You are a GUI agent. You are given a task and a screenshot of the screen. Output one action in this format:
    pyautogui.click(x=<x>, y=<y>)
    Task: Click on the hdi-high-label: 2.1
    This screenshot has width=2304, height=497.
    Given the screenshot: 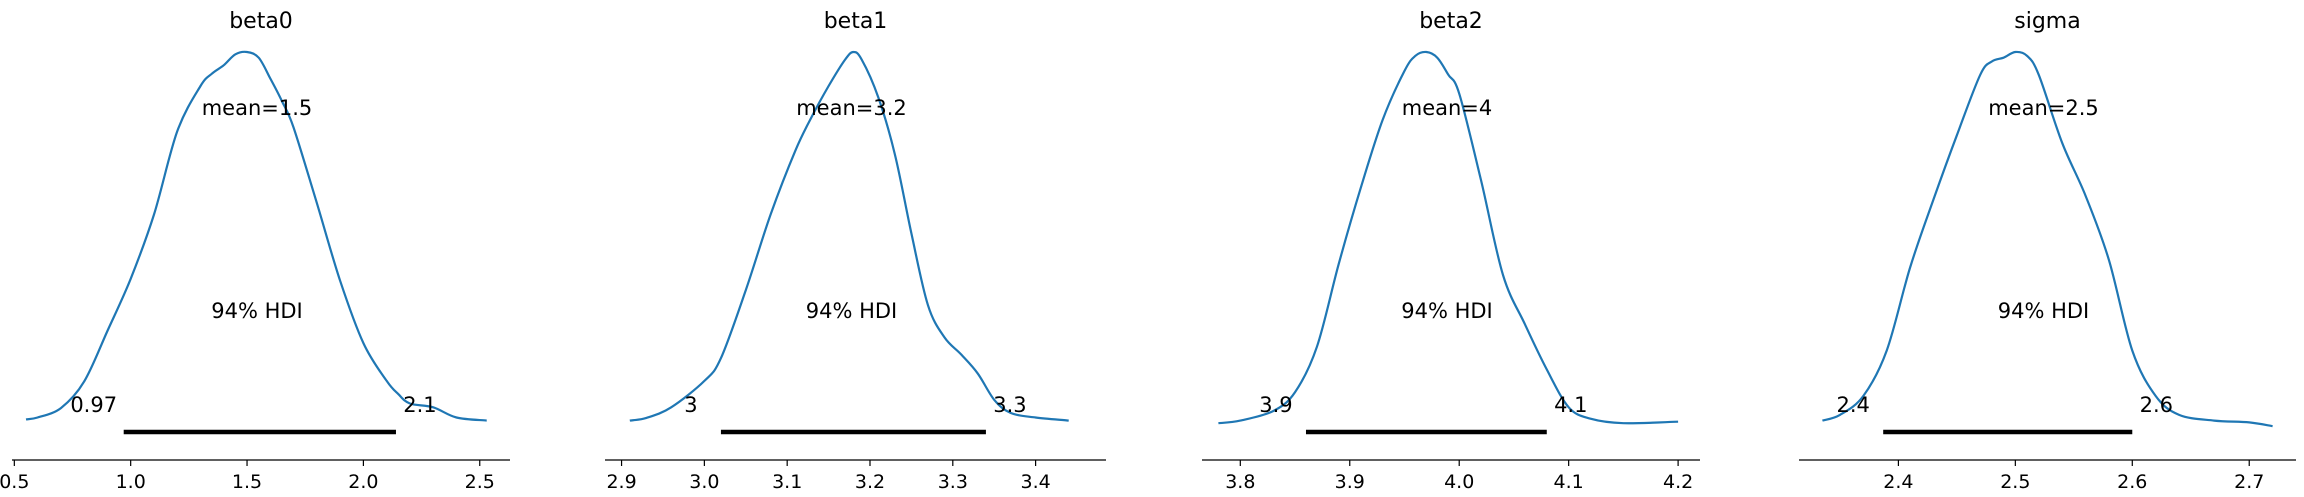 What is the action you would take?
    pyautogui.click(x=419, y=405)
    